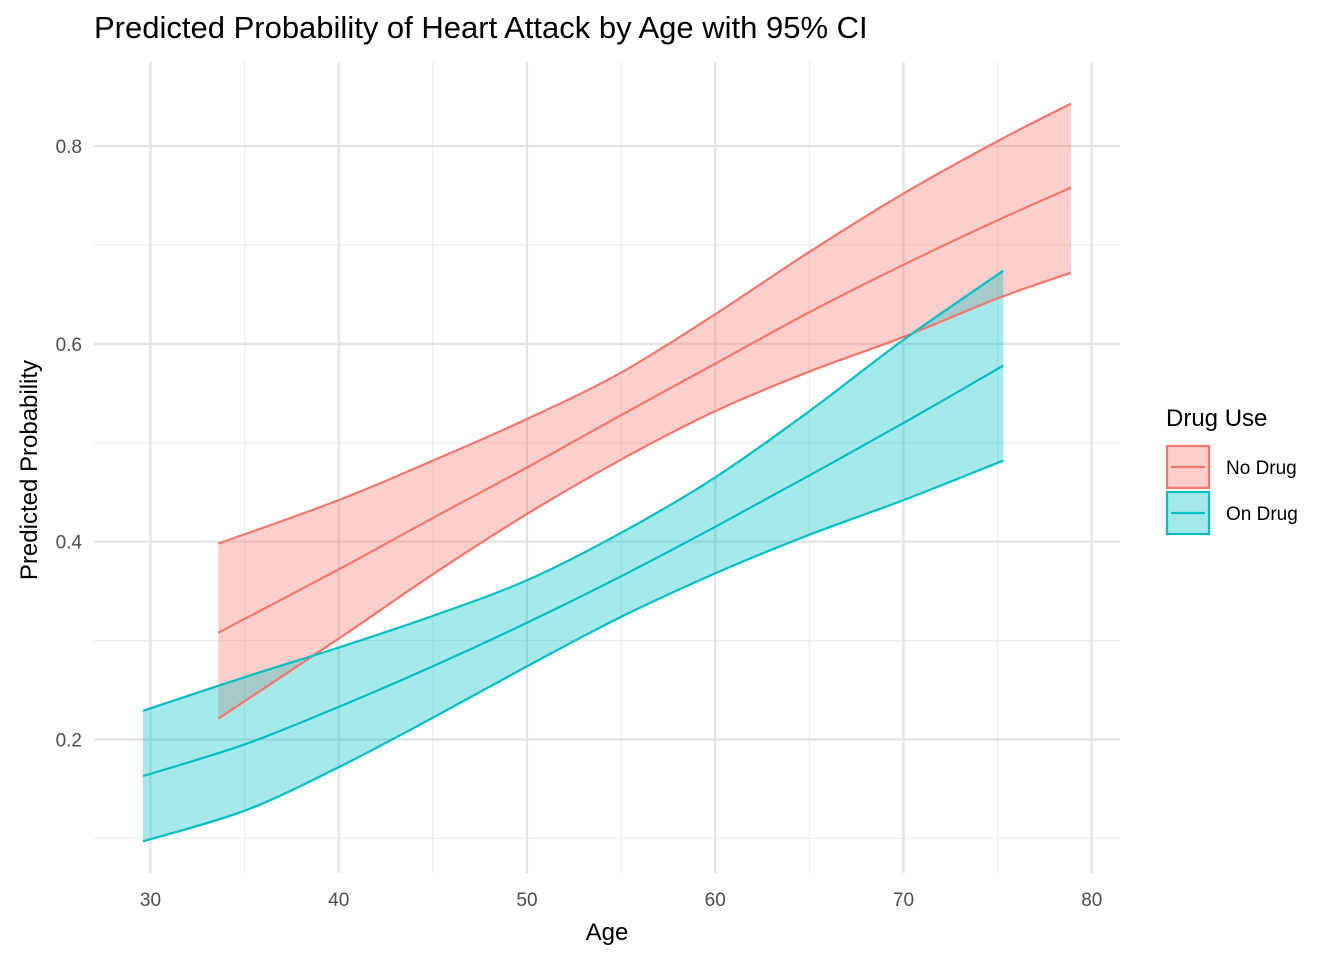  What do you see at coordinates (1262, 514) in the screenshot?
I see `legend-label-on-drug: On Drug` at bounding box center [1262, 514].